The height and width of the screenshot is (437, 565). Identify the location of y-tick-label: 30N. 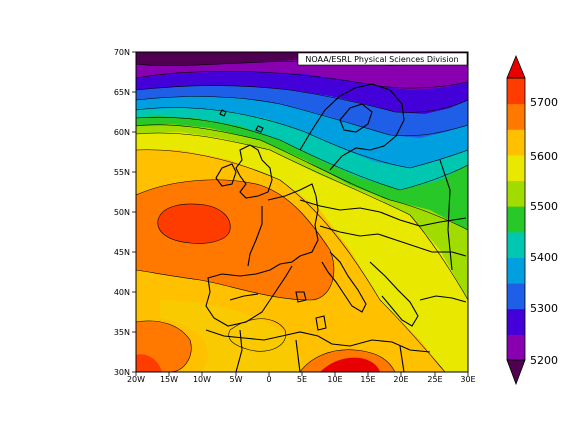
(122, 372).